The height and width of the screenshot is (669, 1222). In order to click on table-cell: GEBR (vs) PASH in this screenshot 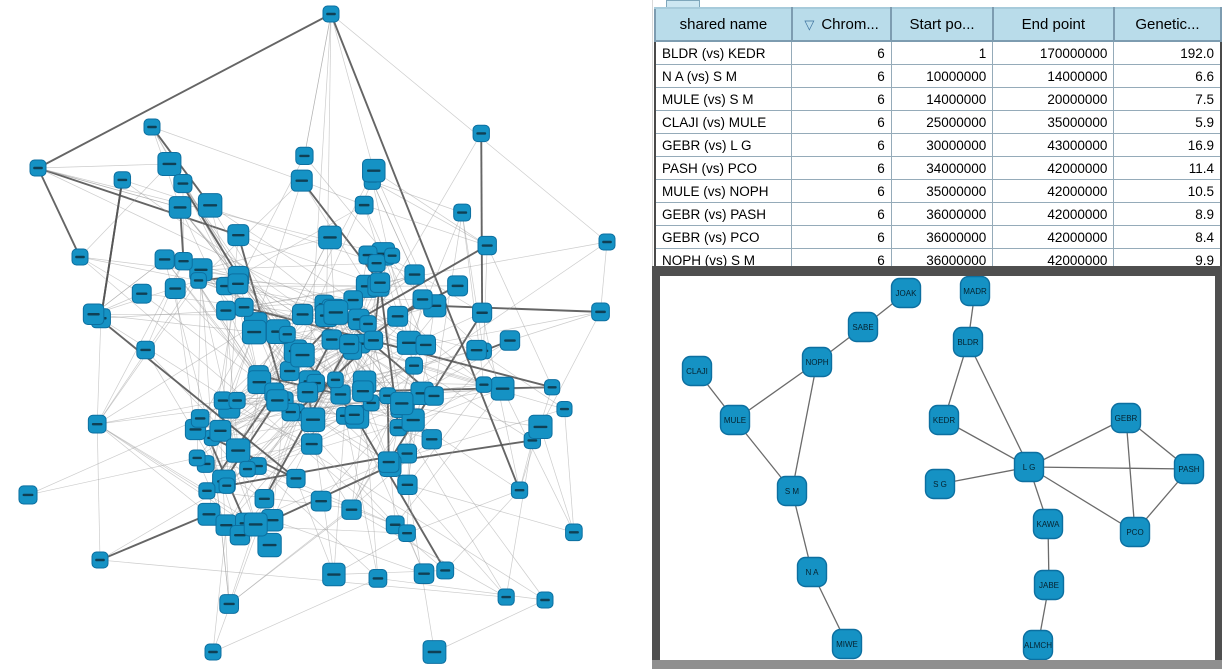, I will do `click(723, 214)`.